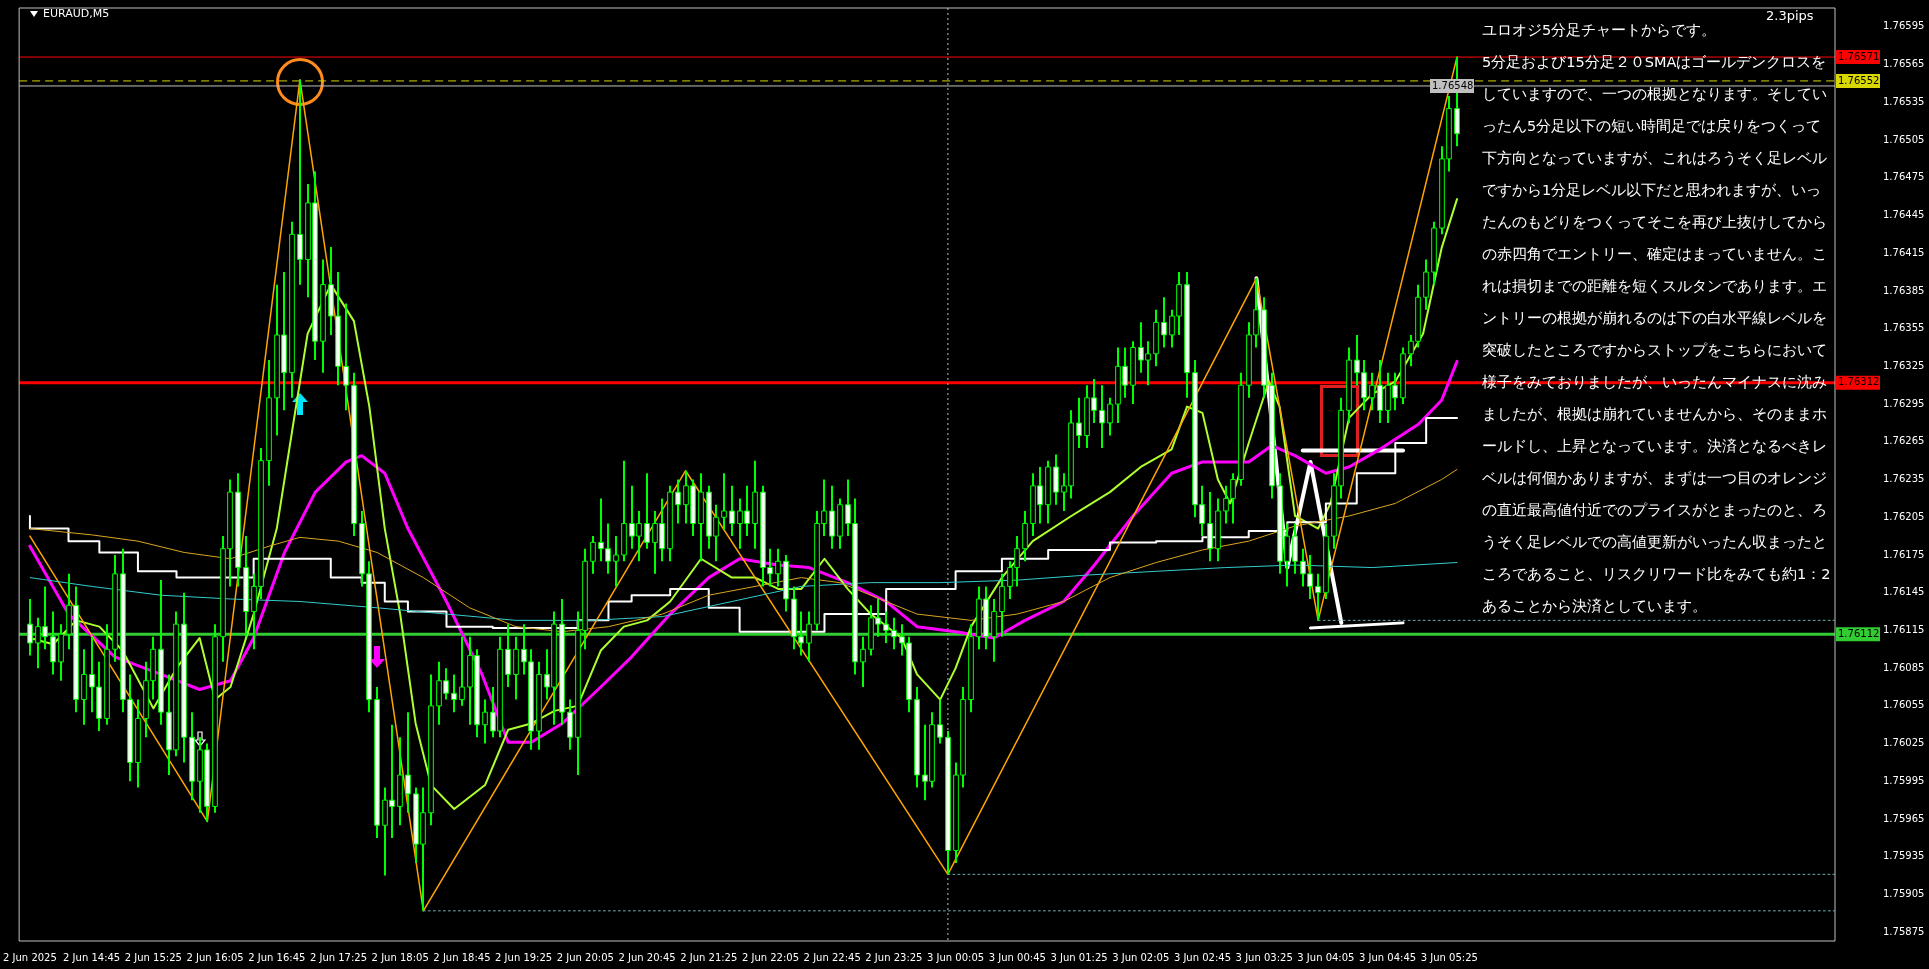 This screenshot has height=969, width=1929. What do you see at coordinates (1141, 957) in the screenshot?
I see `x-tick-label: 3 Jun 02:05` at bounding box center [1141, 957].